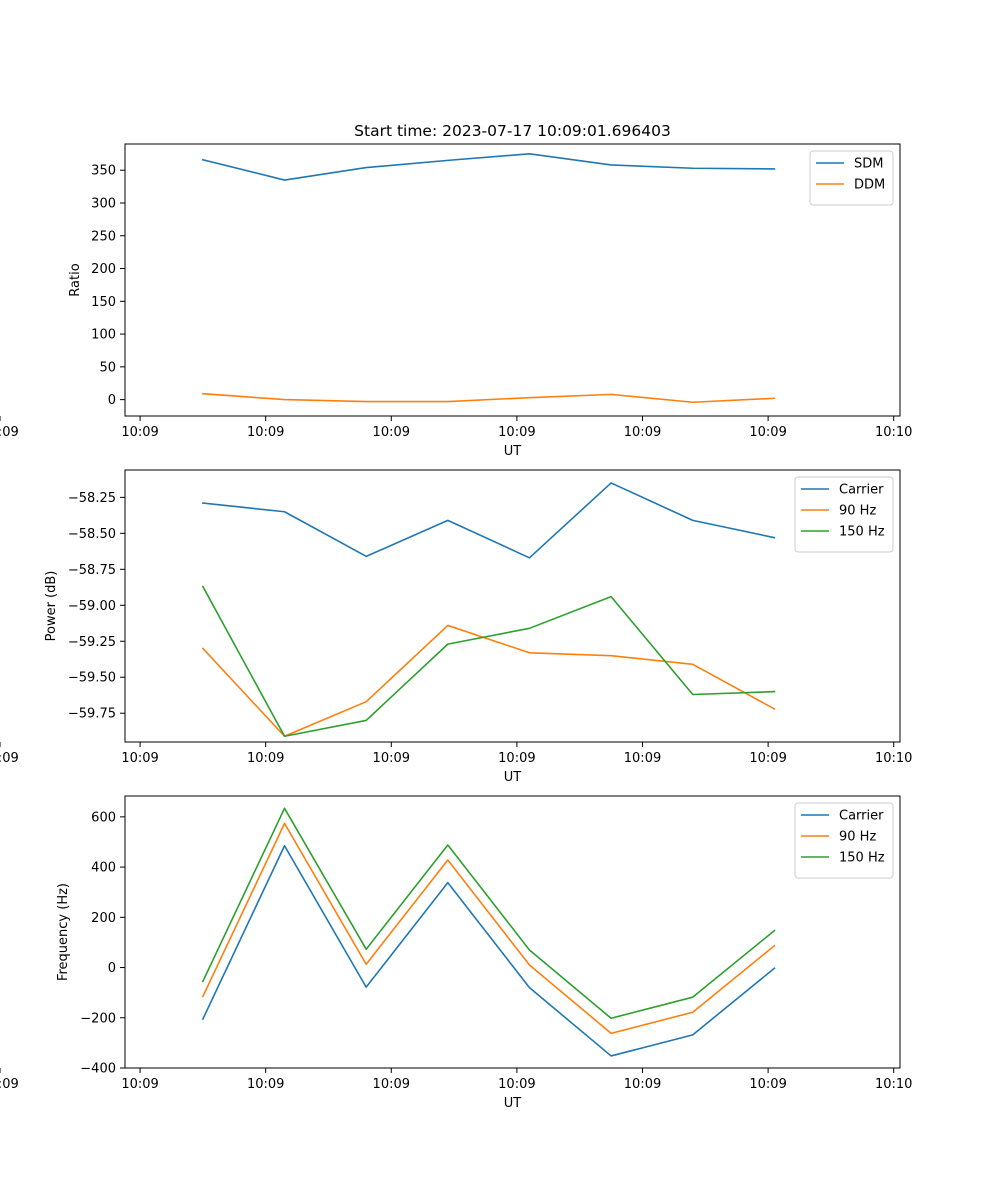 The height and width of the screenshot is (1204, 1000). Describe the element at coordinates (857, 837) in the screenshot. I see `frequency-legend-label: 90 Hz` at that location.